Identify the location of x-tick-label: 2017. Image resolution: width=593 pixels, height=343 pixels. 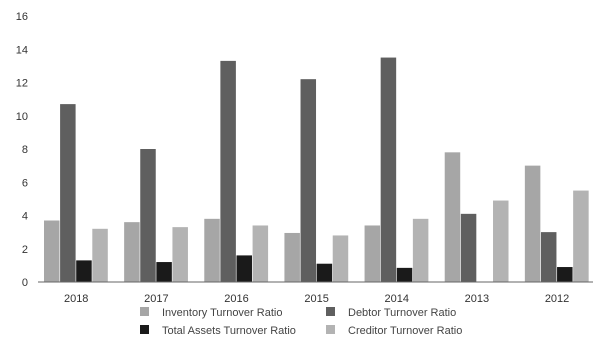
(156, 299).